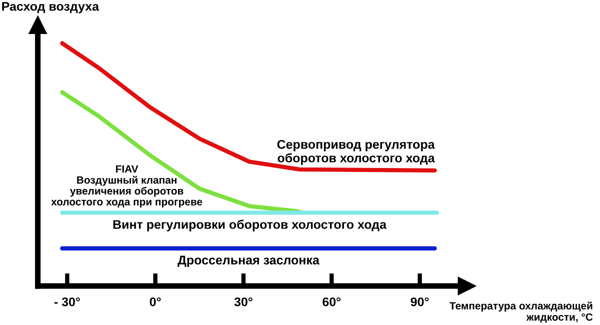  I want to click on x-axis-title: Температура охлаждающей жидкости, °C, so click(521, 312).